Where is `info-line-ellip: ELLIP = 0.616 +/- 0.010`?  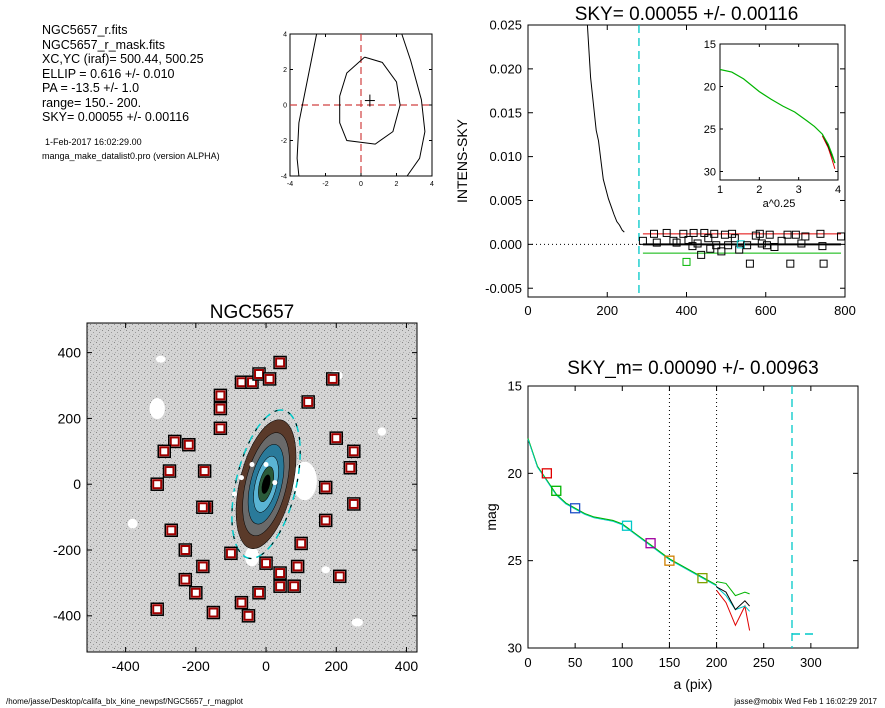 info-line-ellip: ELLIP = 0.616 +/- 0.010 is located at coordinates (108, 73).